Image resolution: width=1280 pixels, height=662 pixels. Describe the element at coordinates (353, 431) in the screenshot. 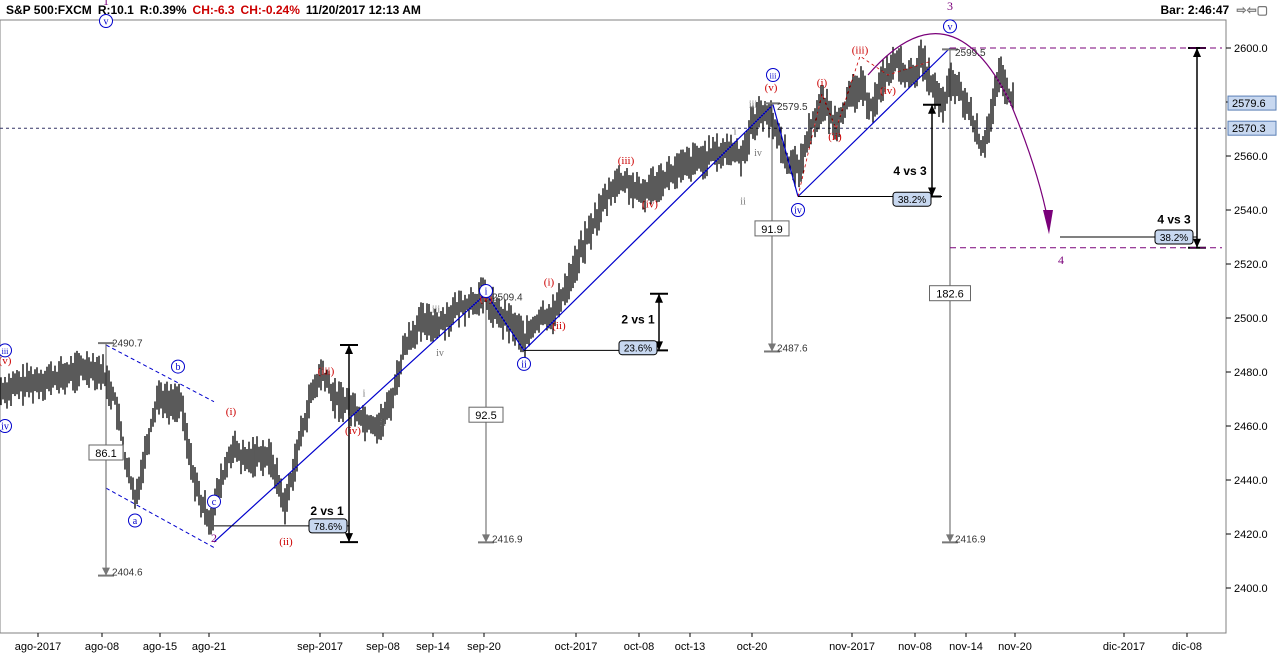

I see `wave-label: (iv)` at that location.